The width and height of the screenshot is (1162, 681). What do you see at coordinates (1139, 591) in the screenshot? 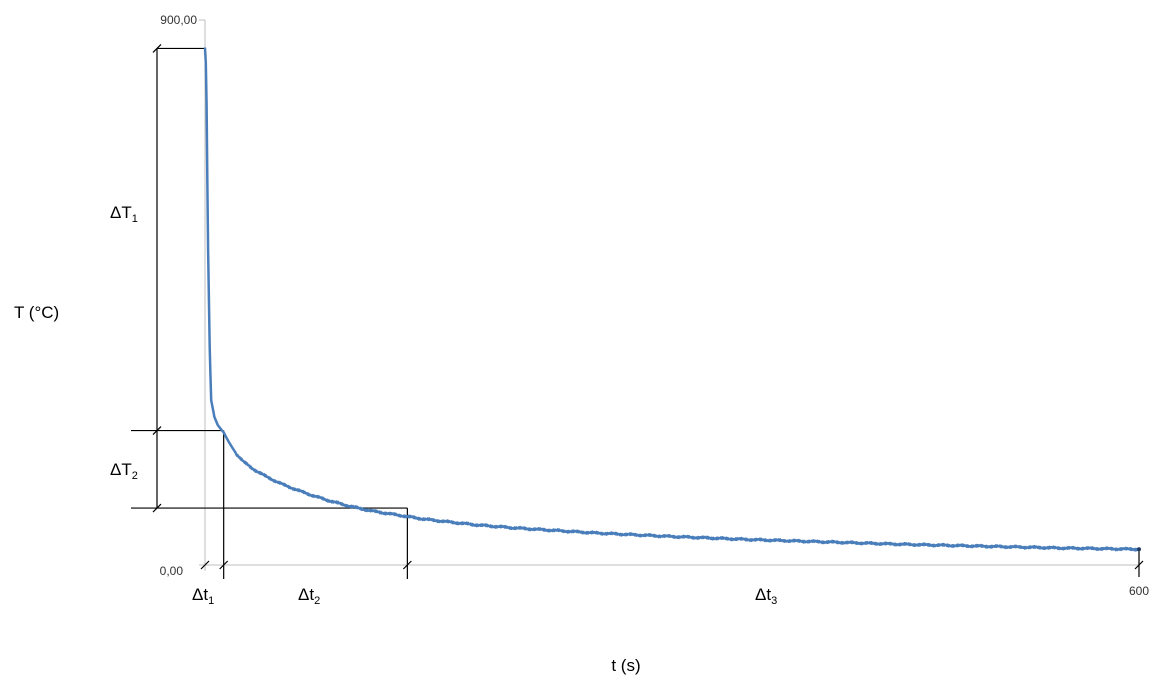
I see `x-tick-label-max: 600` at bounding box center [1139, 591].